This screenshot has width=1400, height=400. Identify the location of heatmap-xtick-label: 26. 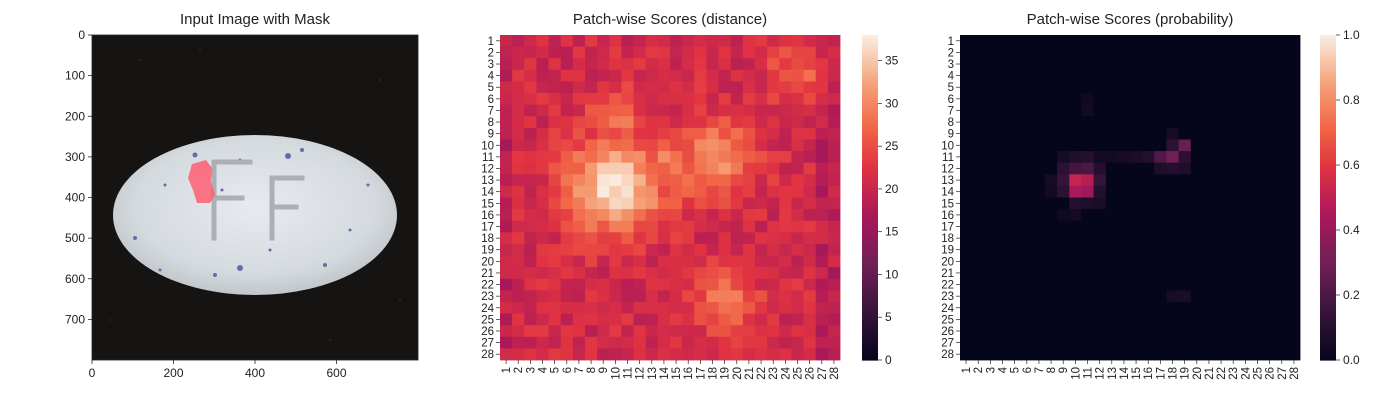
(1271, 373).